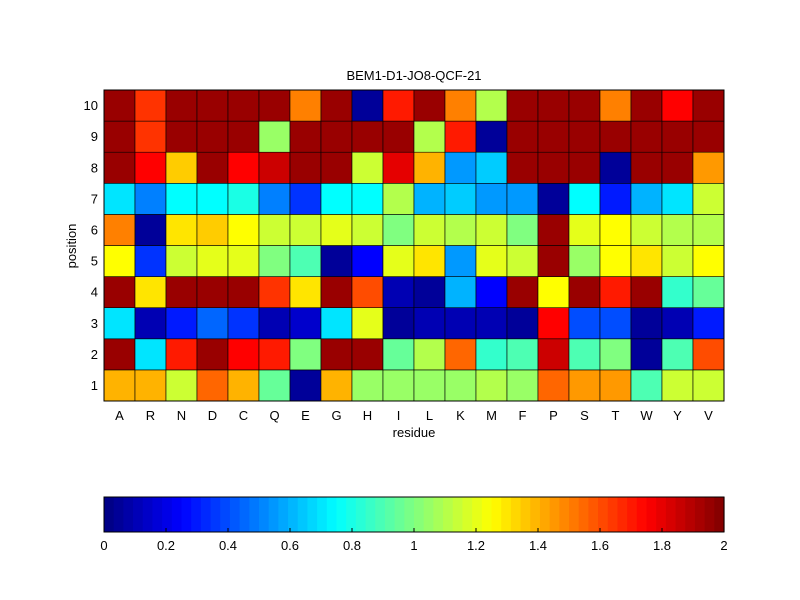 The image size is (800, 600). What do you see at coordinates (336, 415) in the screenshot?
I see `x-tick-label: G` at bounding box center [336, 415].